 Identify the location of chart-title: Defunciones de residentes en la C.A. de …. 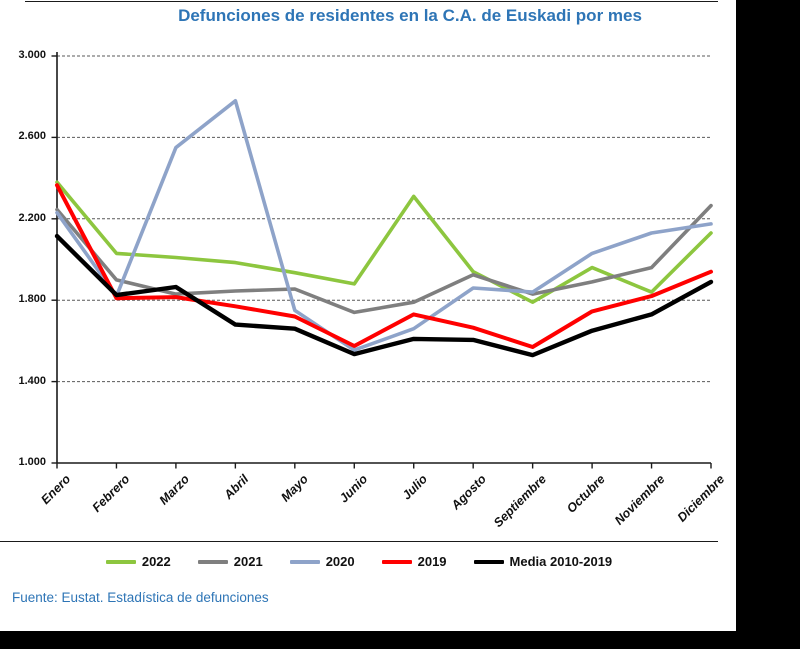
(410, 15).